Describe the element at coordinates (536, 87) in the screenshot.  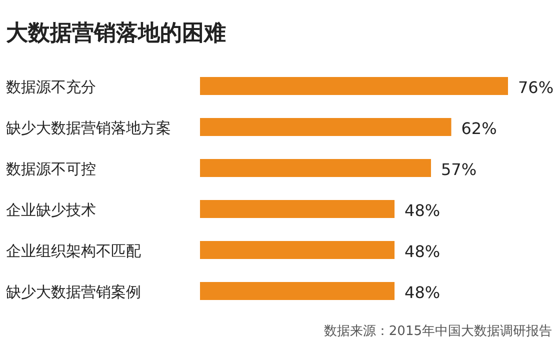
I see `data-label: 76%` at that location.